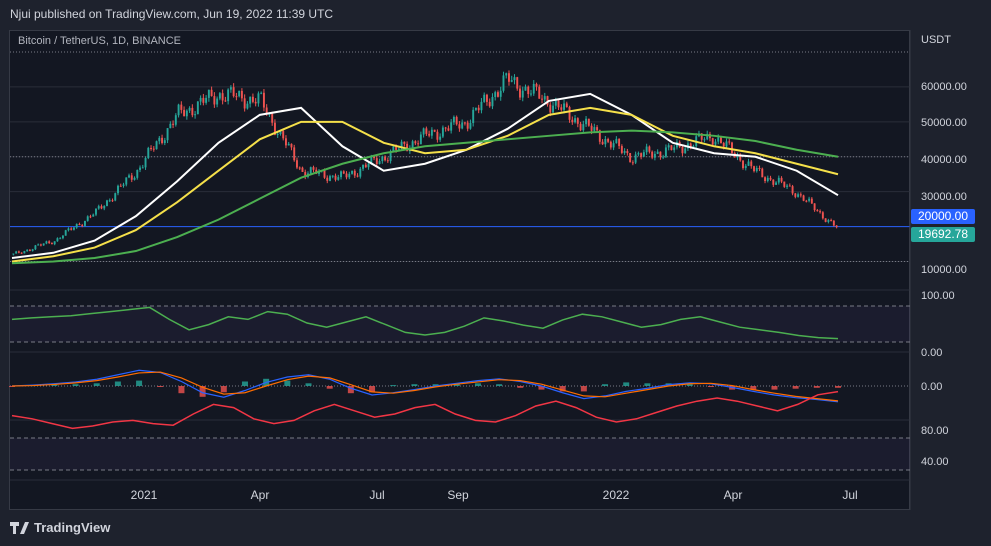  I want to click on tradingview-logo-icon, so click(19, 527).